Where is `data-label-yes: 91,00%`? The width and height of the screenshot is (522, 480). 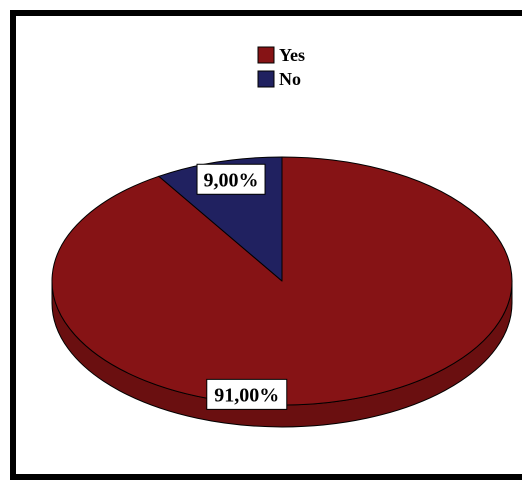
data-label-yes: 91,00% is located at coordinates (247, 394).